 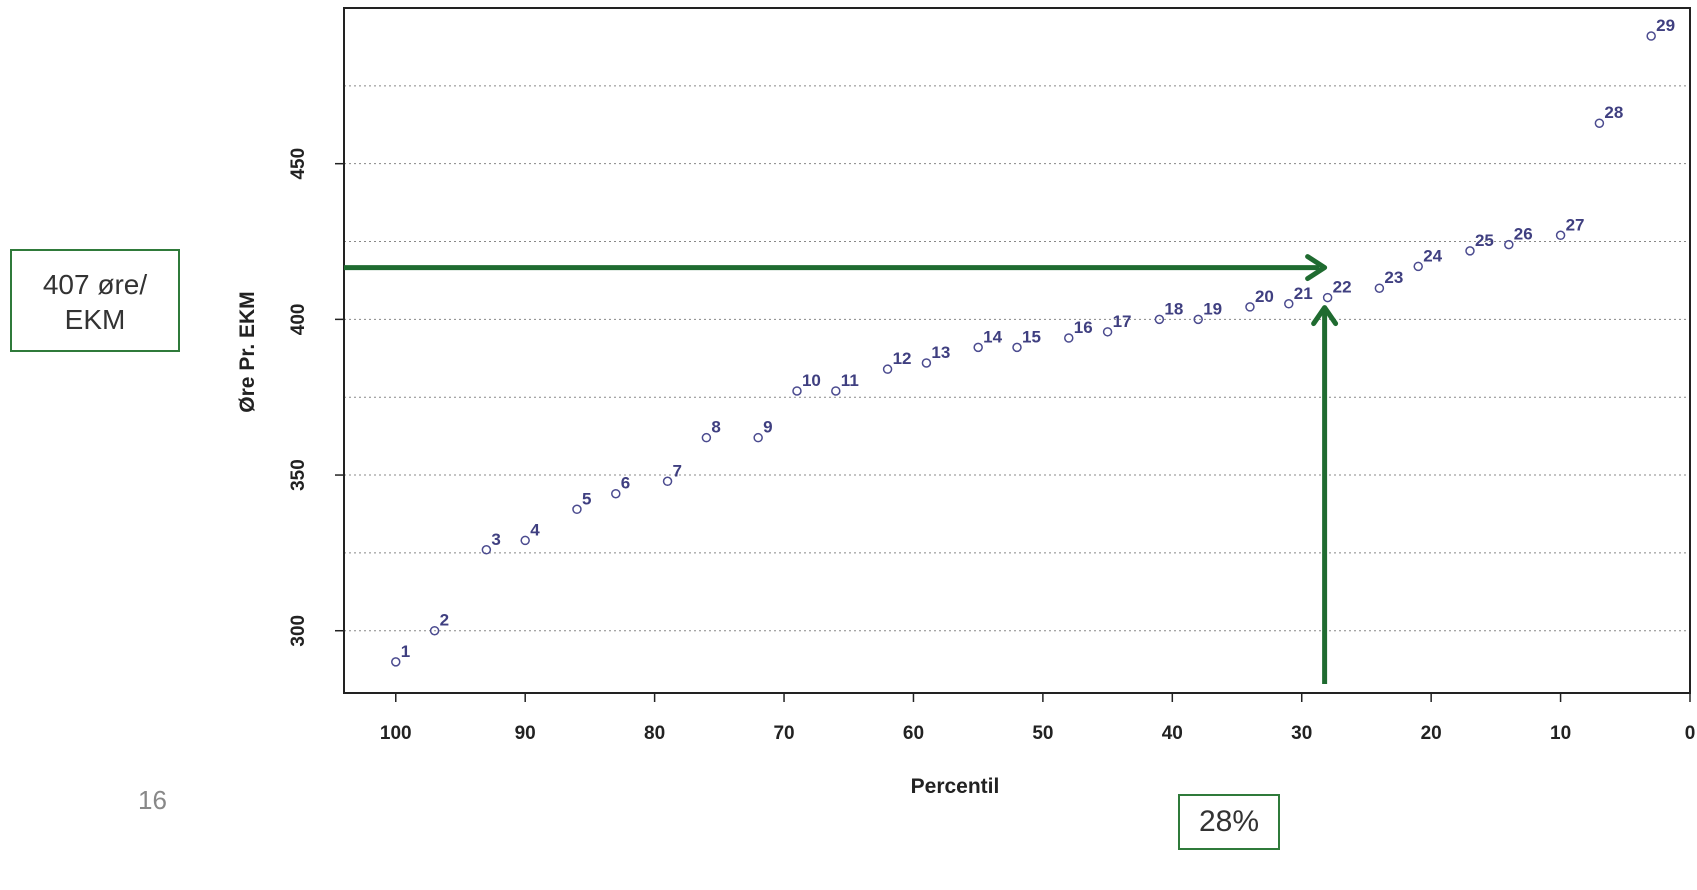 What do you see at coordinates (1083, 327) in the screenshot?
I see `data-point-label: 16` at bounding box center [1083, 327].